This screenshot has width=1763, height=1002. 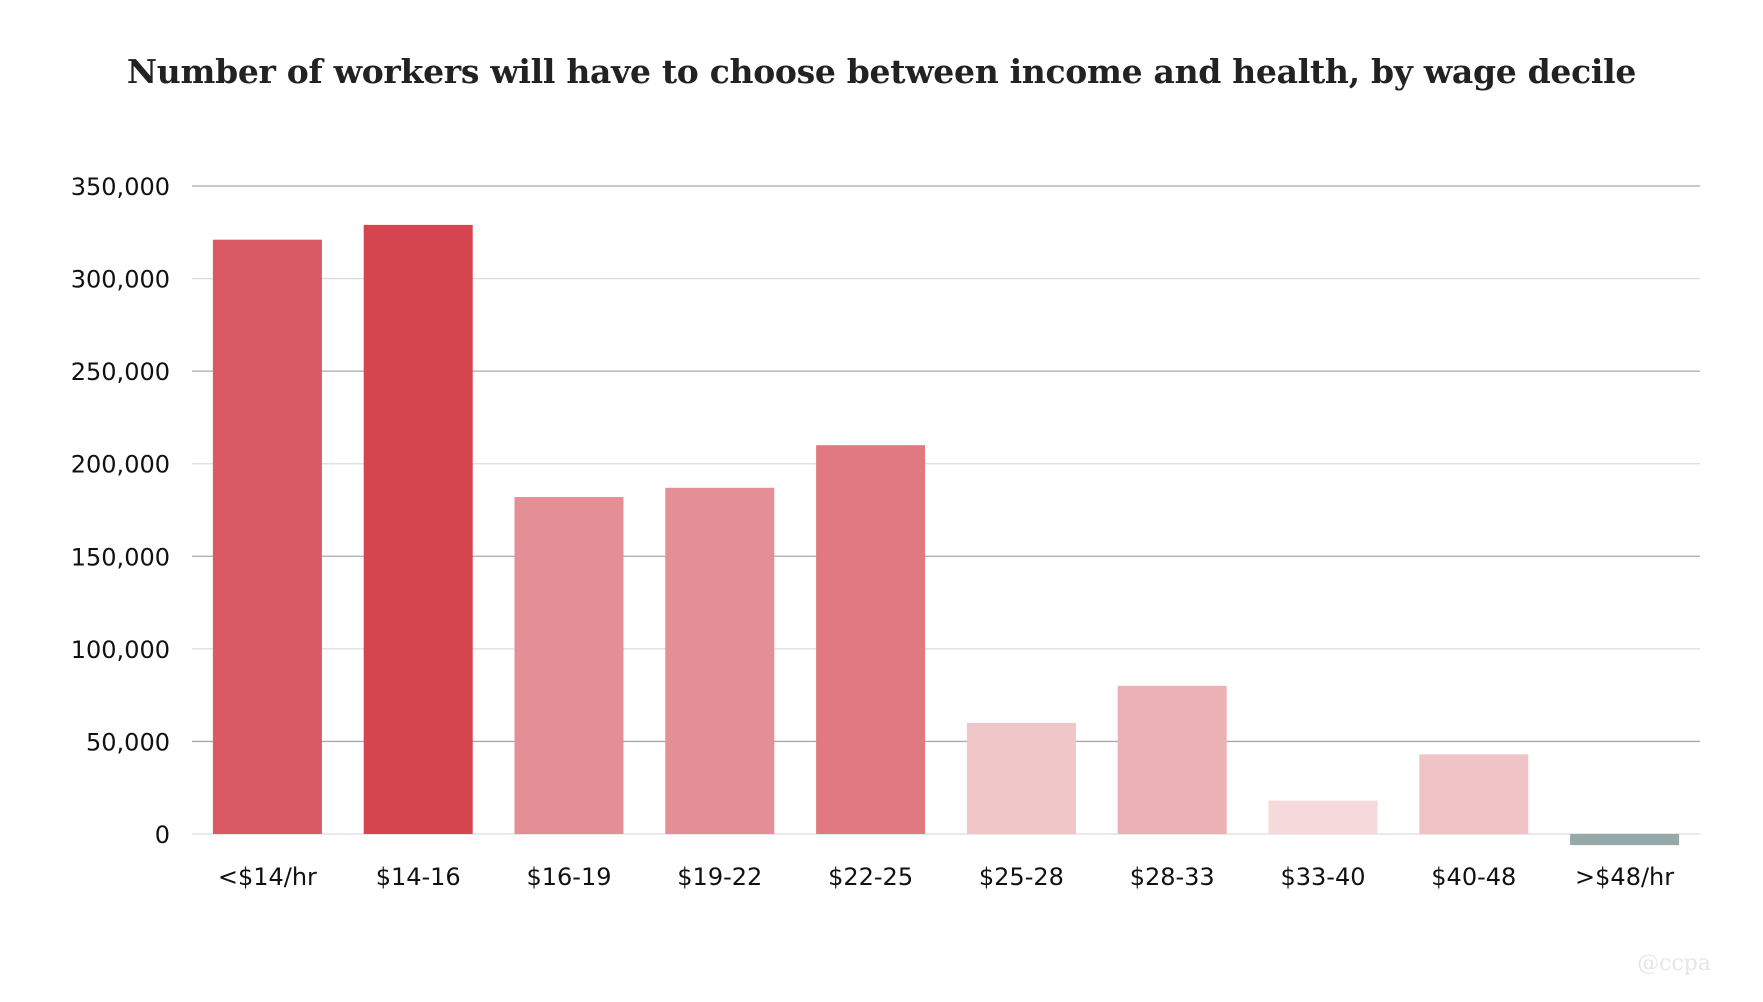 I want to click on y-tick-label: 100,000, so click(x=120, y=650).